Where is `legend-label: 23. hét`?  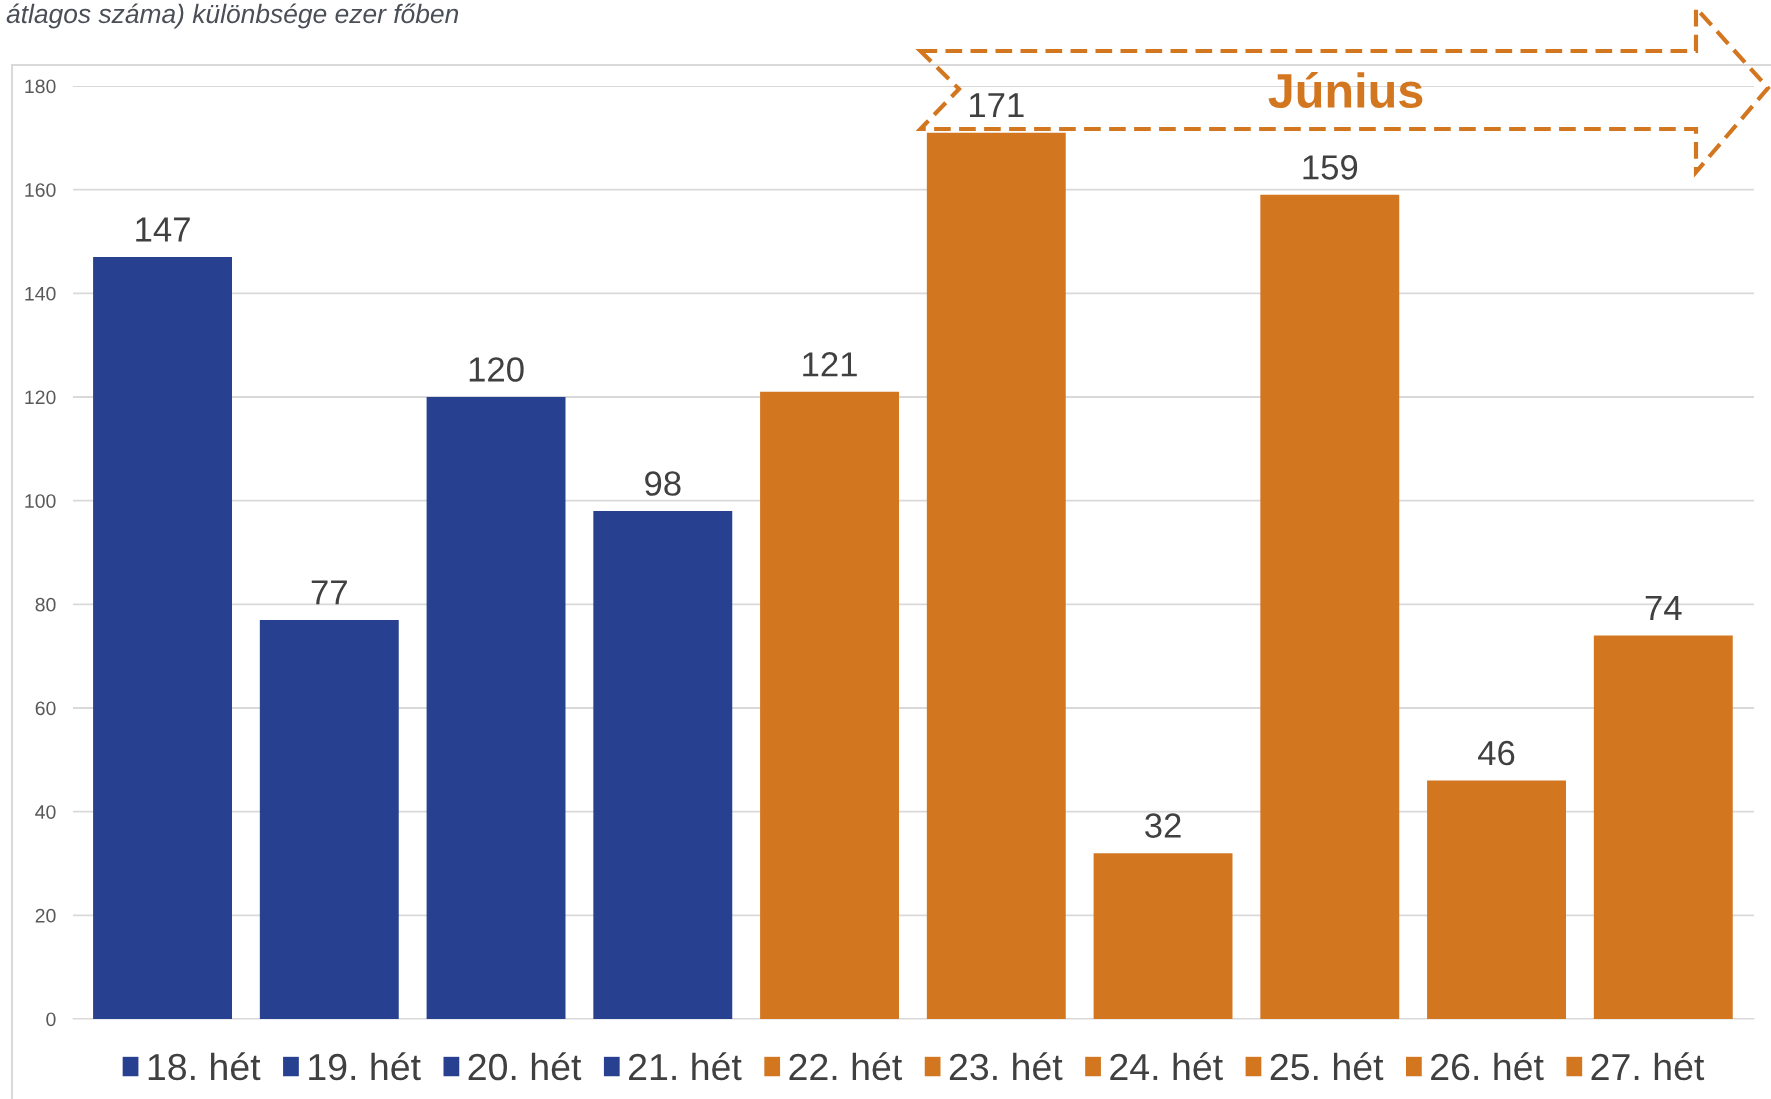 legend-label: 23. hét is located at coordinates (1006, 1066).